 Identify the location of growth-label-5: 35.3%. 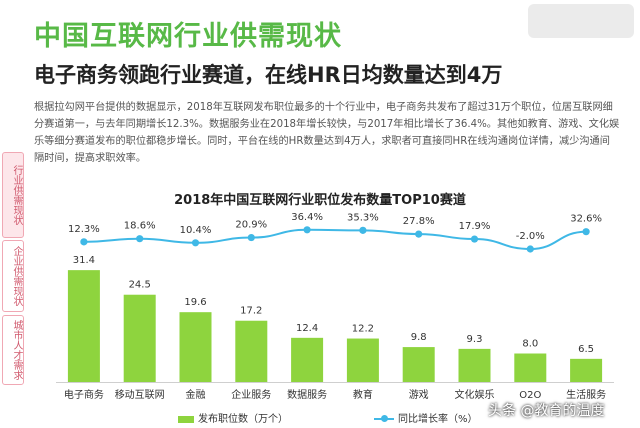
(363, 217).